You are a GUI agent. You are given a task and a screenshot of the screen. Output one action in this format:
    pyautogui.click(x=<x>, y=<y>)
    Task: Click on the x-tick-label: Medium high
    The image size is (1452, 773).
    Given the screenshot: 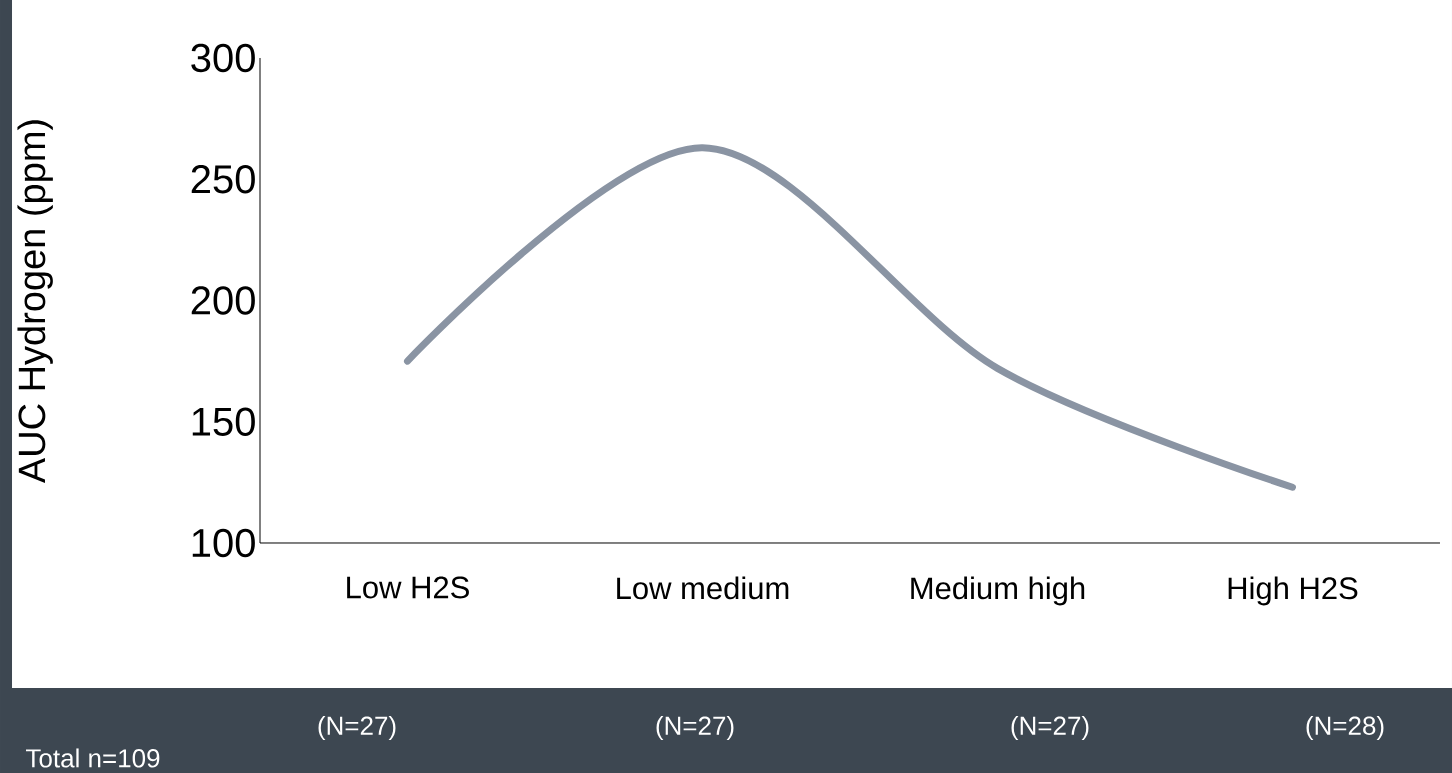 What is the action you would take?
    pyautogui.click(x=998, y=591)
    